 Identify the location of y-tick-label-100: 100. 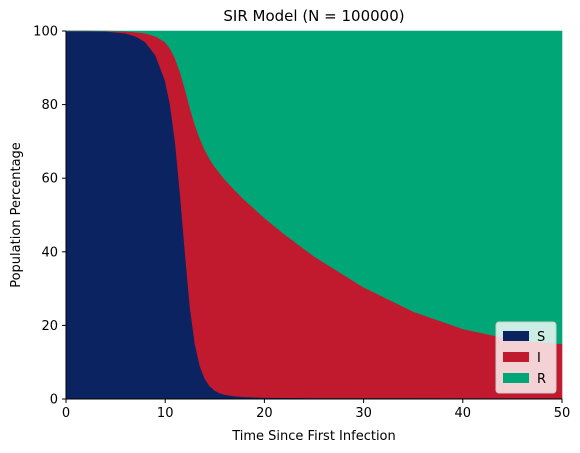
(45, 32).